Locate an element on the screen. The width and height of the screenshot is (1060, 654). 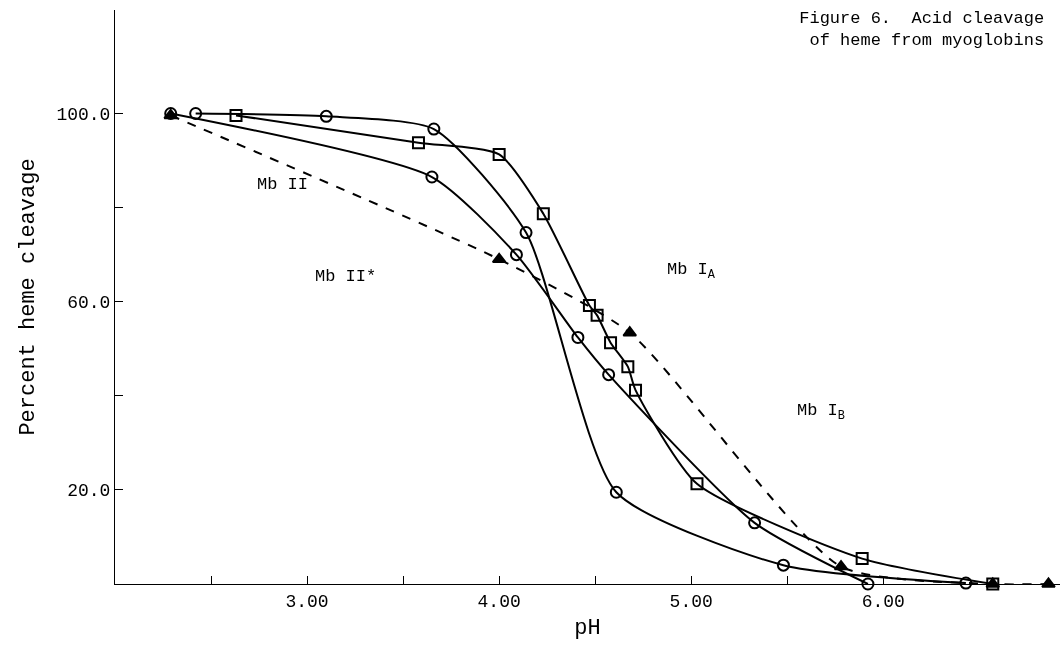
y-axis-title: Percent heme cleavage is located at coordinates (29, 297).